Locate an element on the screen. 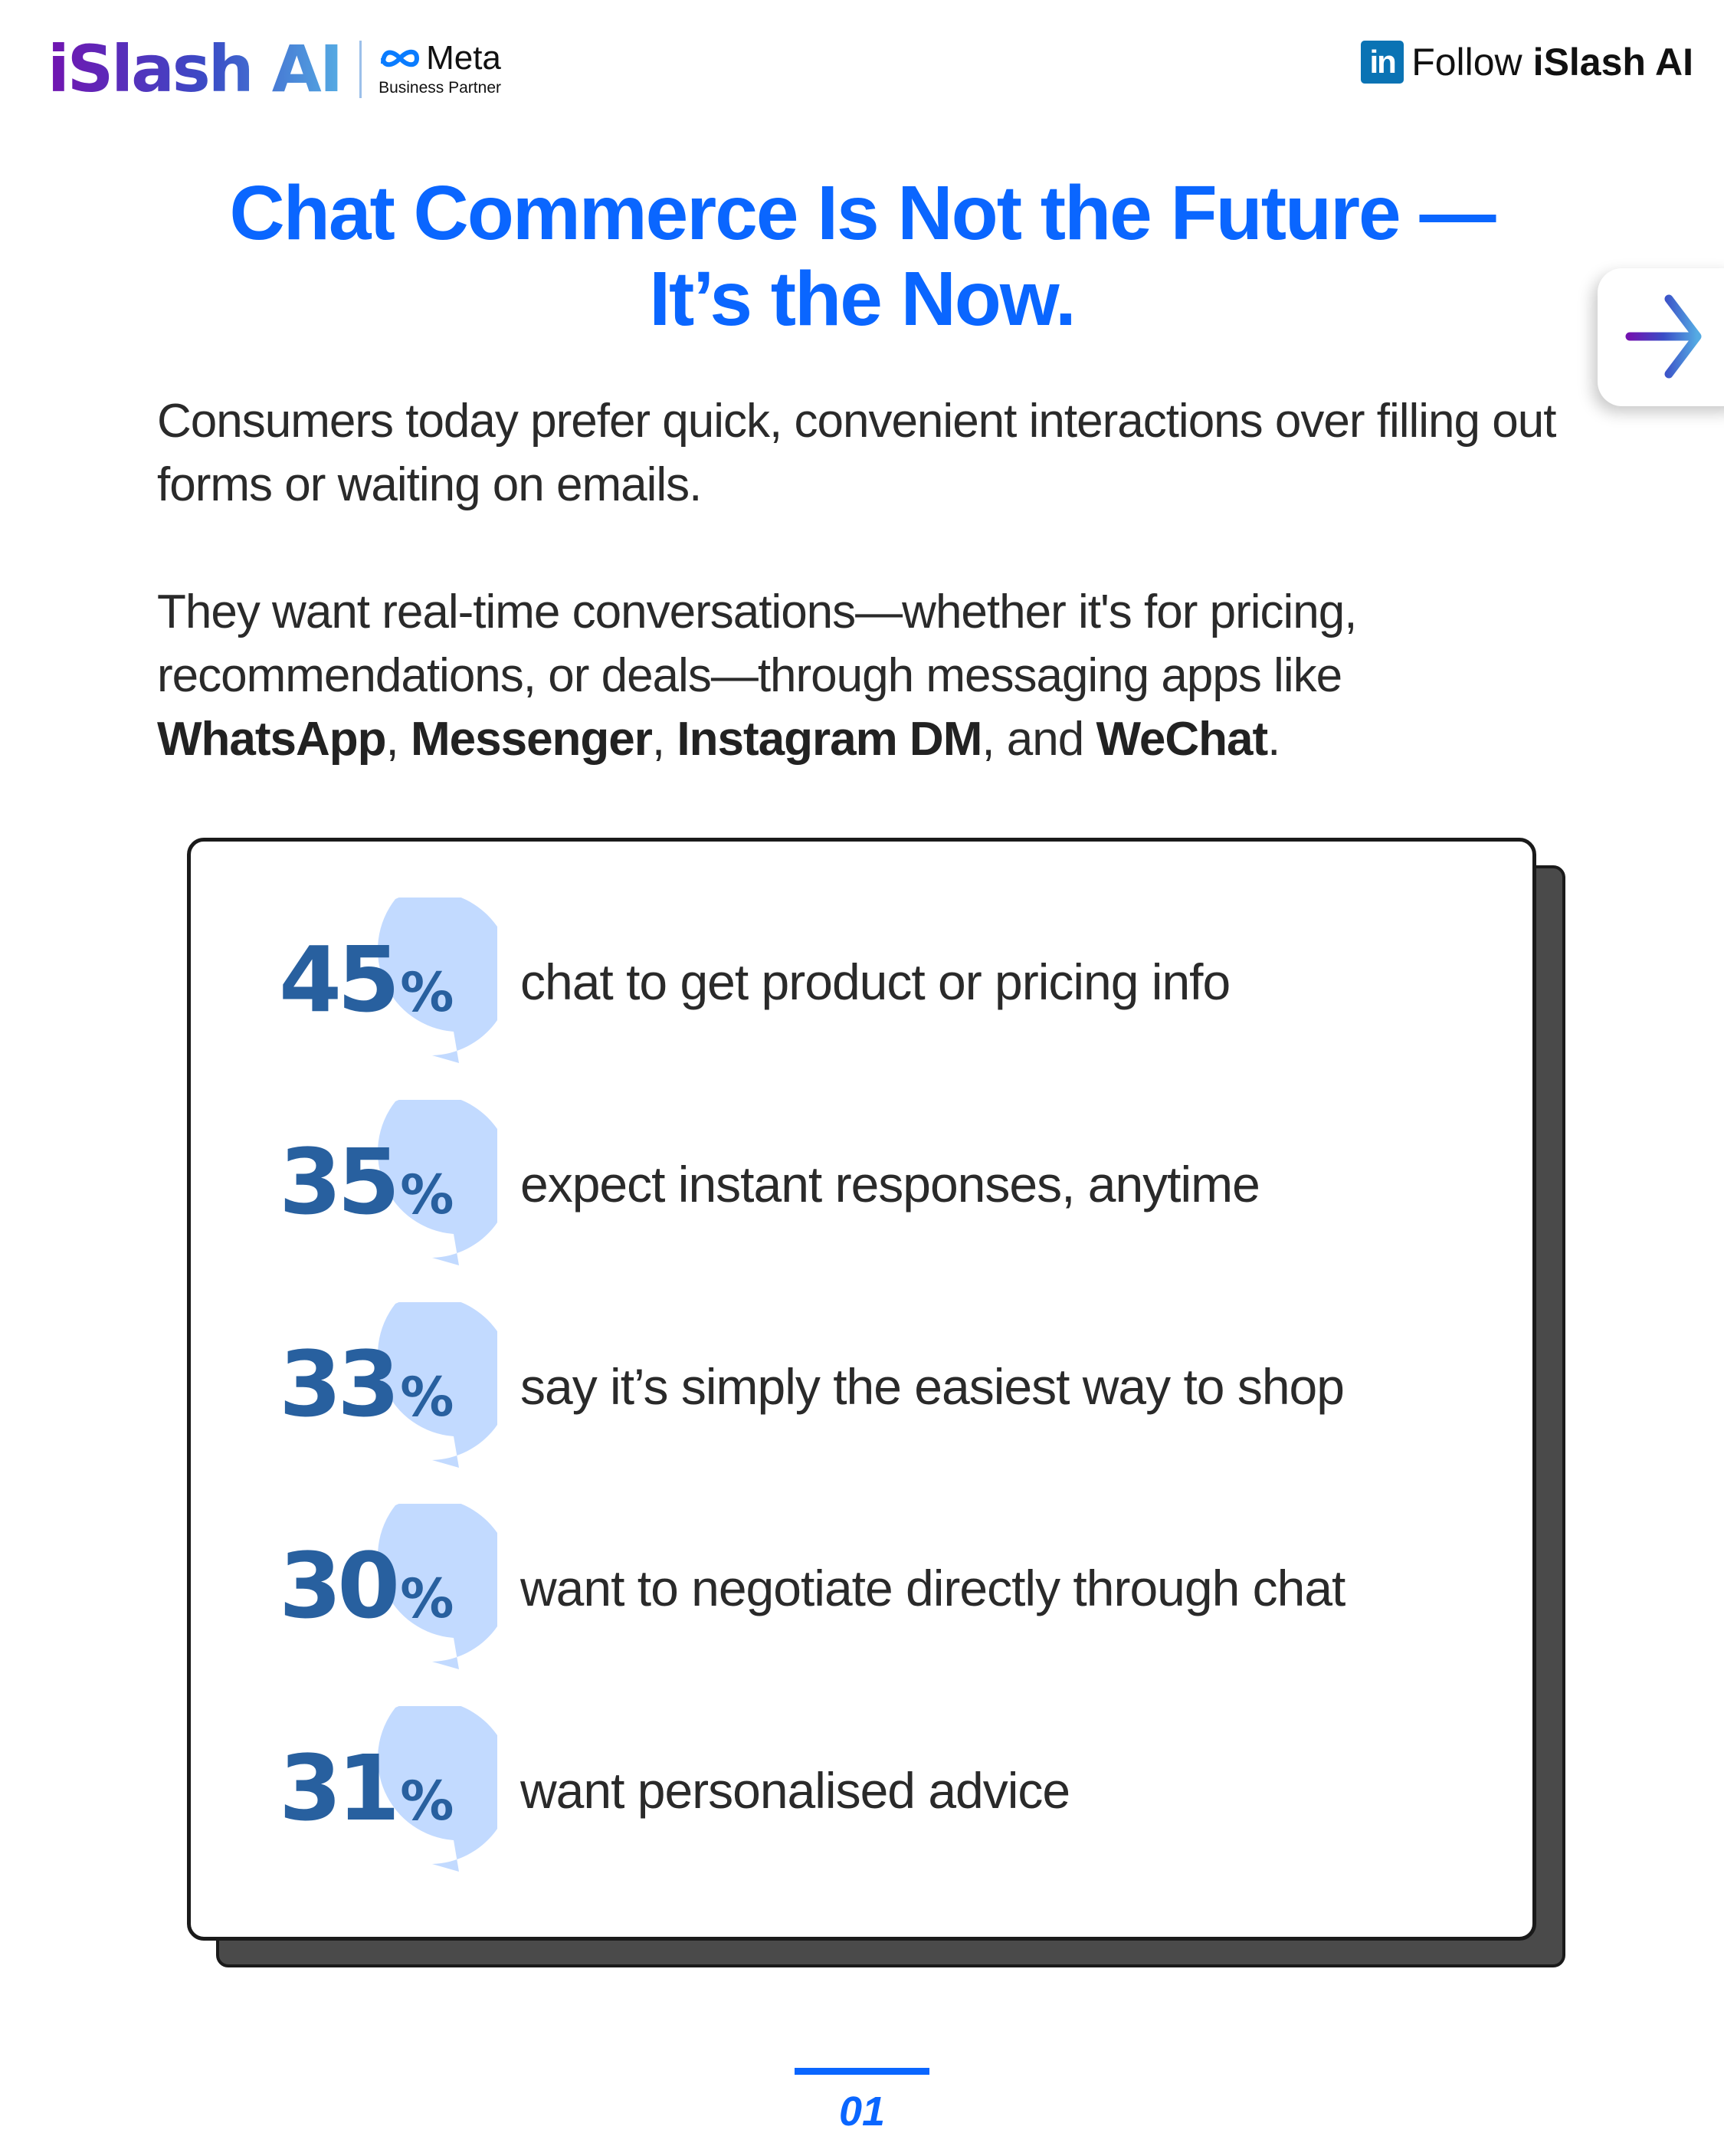  stat-value: 33% is located at coordinates (366, 1398).